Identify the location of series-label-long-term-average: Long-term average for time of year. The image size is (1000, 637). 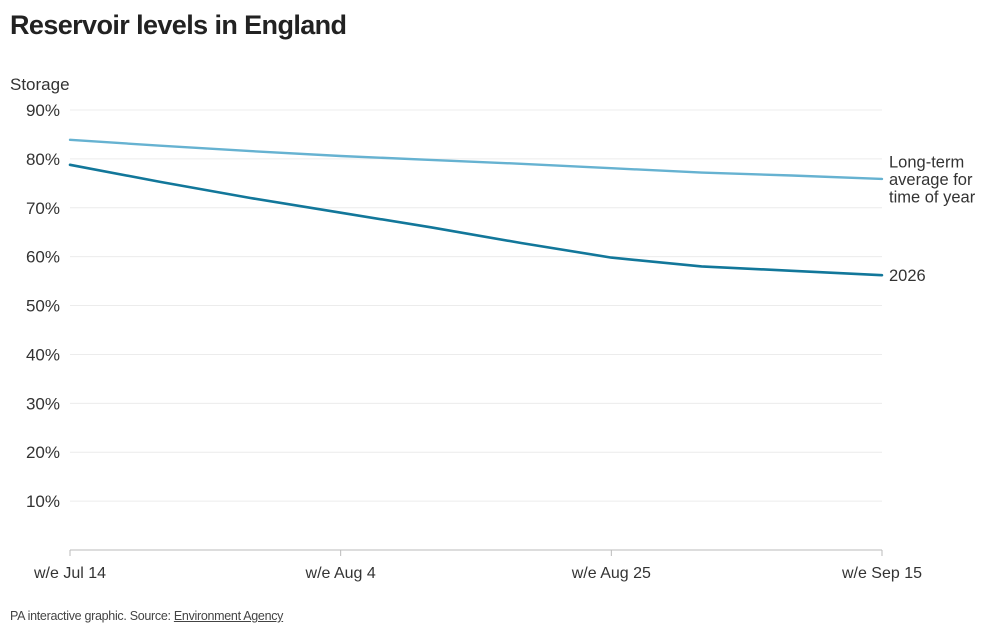
(932, 179).